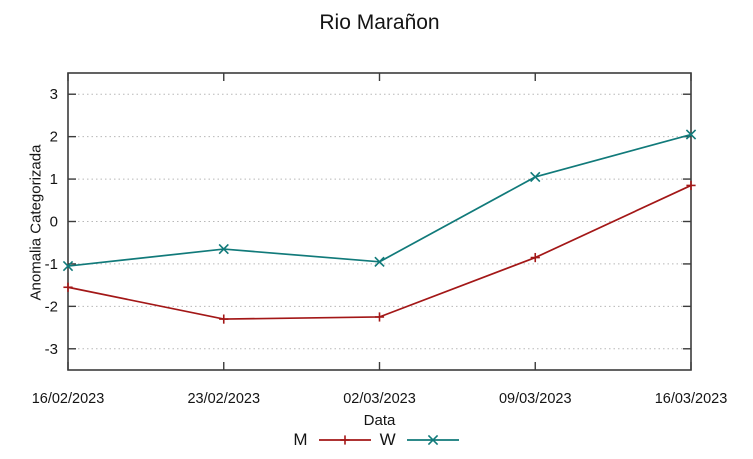 The height and width of the screenshot is (459, 753). I want to click on x-tick-label: 23/02/2023, so click(223, 399).